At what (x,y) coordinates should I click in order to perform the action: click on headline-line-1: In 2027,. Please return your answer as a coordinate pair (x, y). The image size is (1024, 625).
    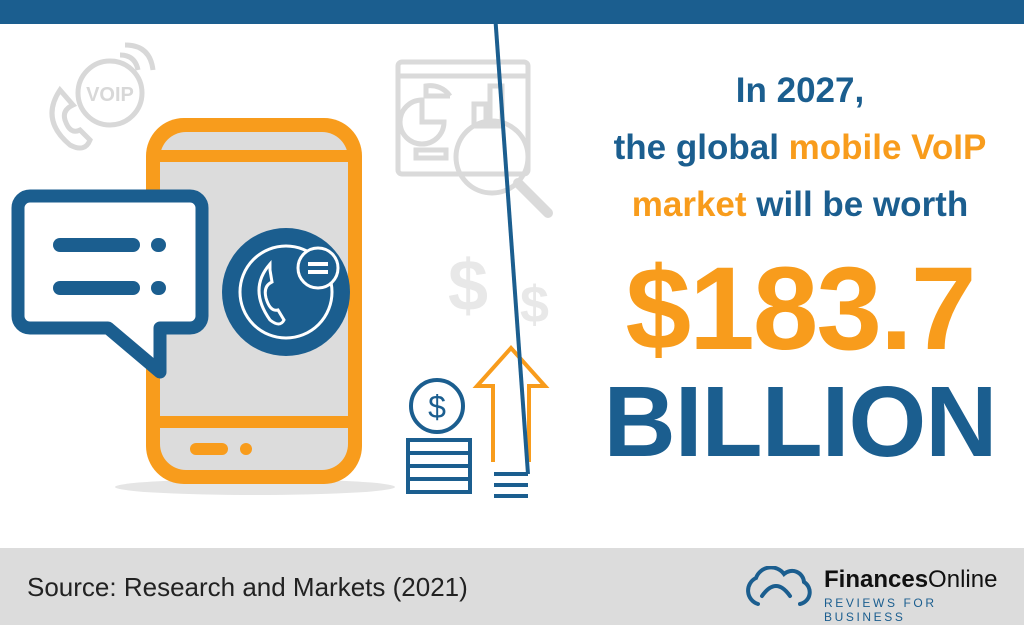
    Looking at the image, I should click on (800, 90).